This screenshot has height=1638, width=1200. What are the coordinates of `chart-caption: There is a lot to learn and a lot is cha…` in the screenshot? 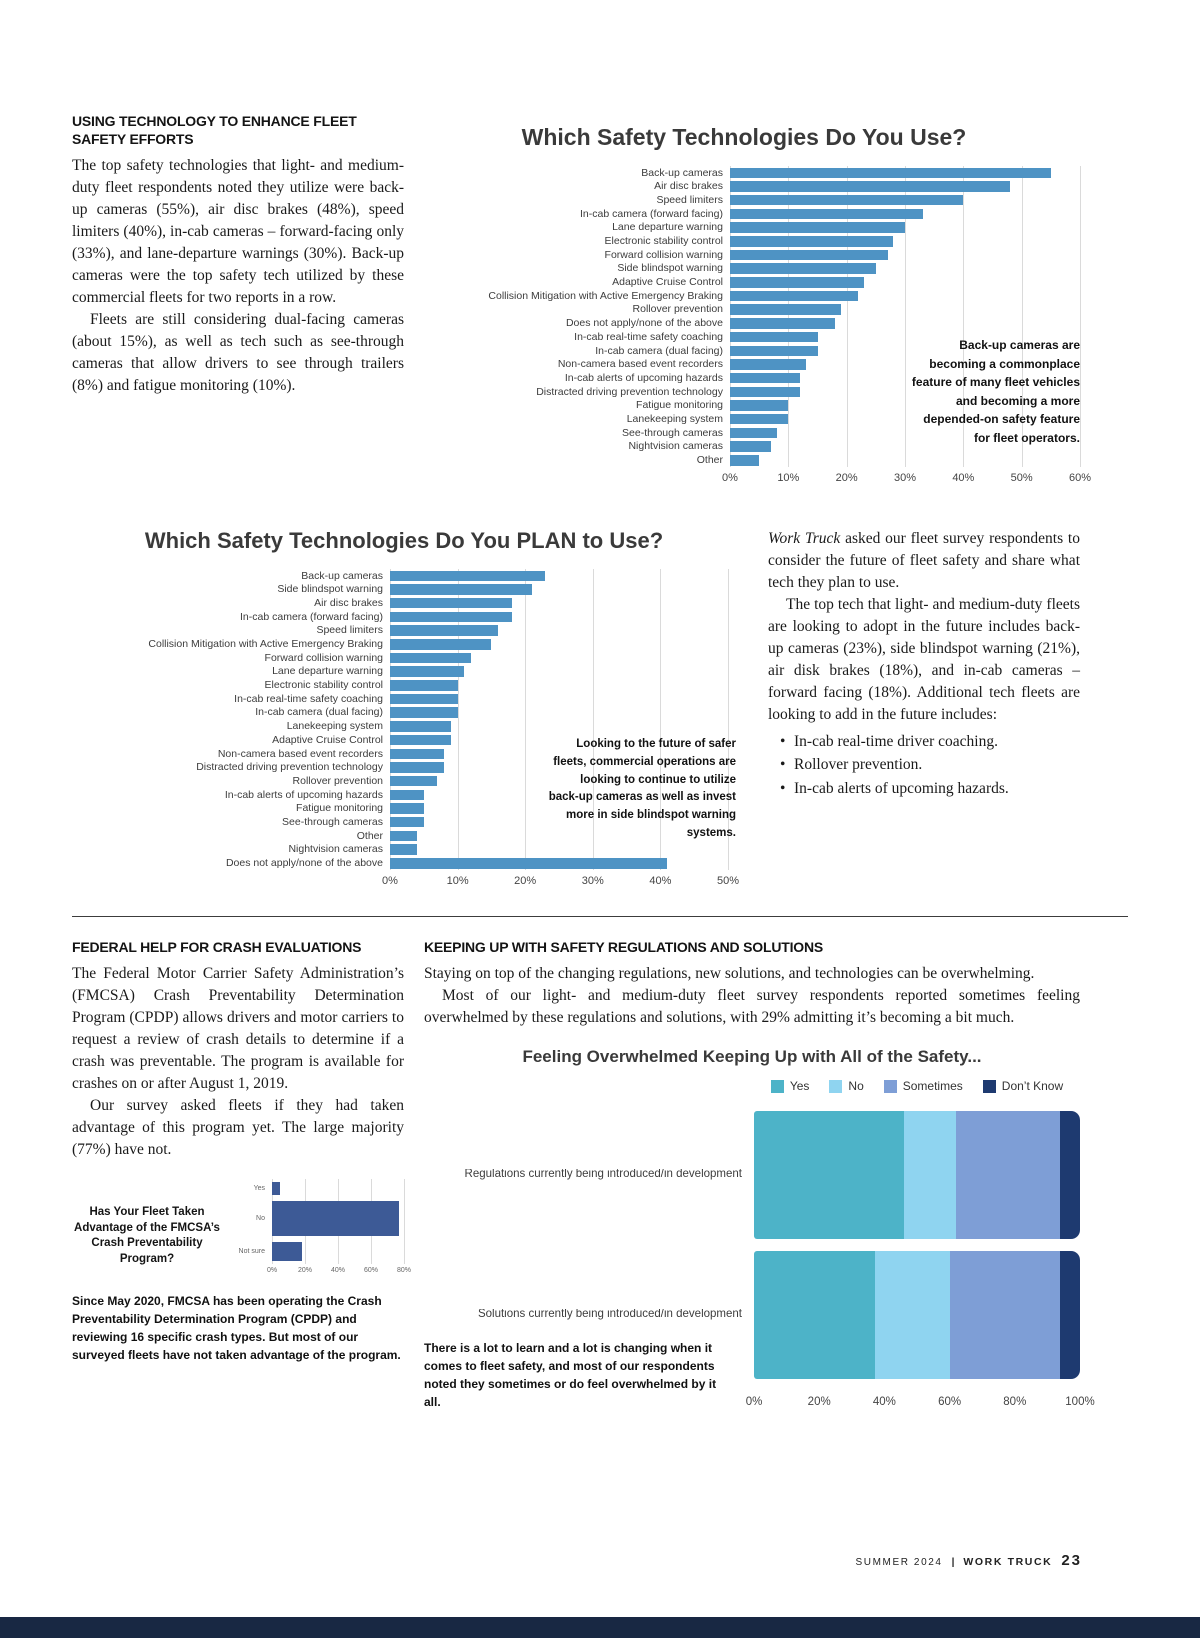 It's located at (570, 1375).